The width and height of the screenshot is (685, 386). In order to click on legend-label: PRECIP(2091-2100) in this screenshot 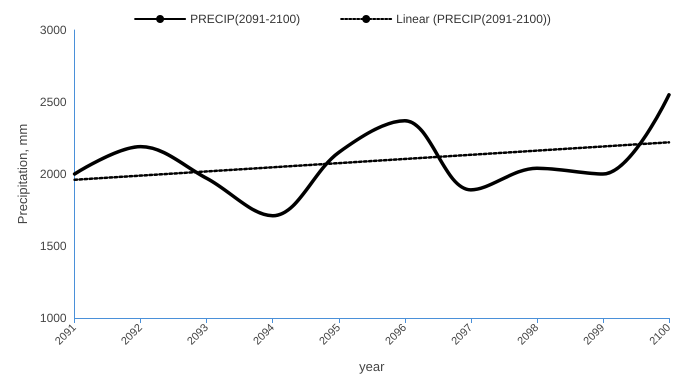, I will do `click(245, 19)`.